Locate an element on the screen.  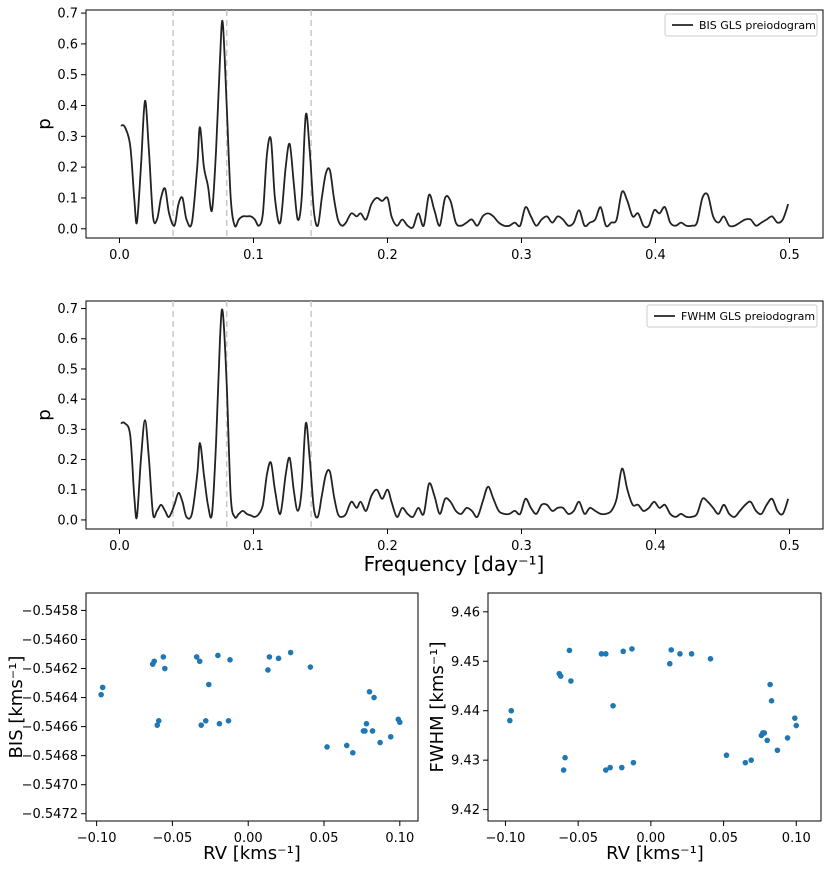
fwhm-periodogram-xlabel: Frequency [day⁻¹] is located at coordinates (454, 564).